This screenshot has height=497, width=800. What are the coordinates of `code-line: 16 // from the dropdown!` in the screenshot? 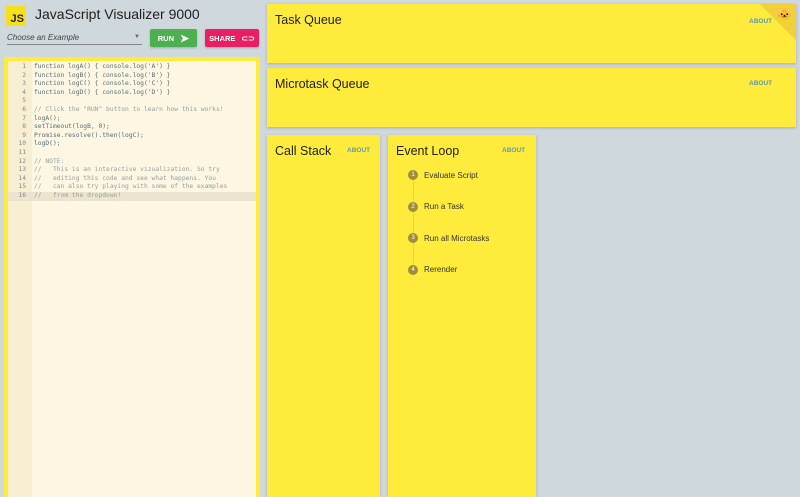 It's located at (132, 196).